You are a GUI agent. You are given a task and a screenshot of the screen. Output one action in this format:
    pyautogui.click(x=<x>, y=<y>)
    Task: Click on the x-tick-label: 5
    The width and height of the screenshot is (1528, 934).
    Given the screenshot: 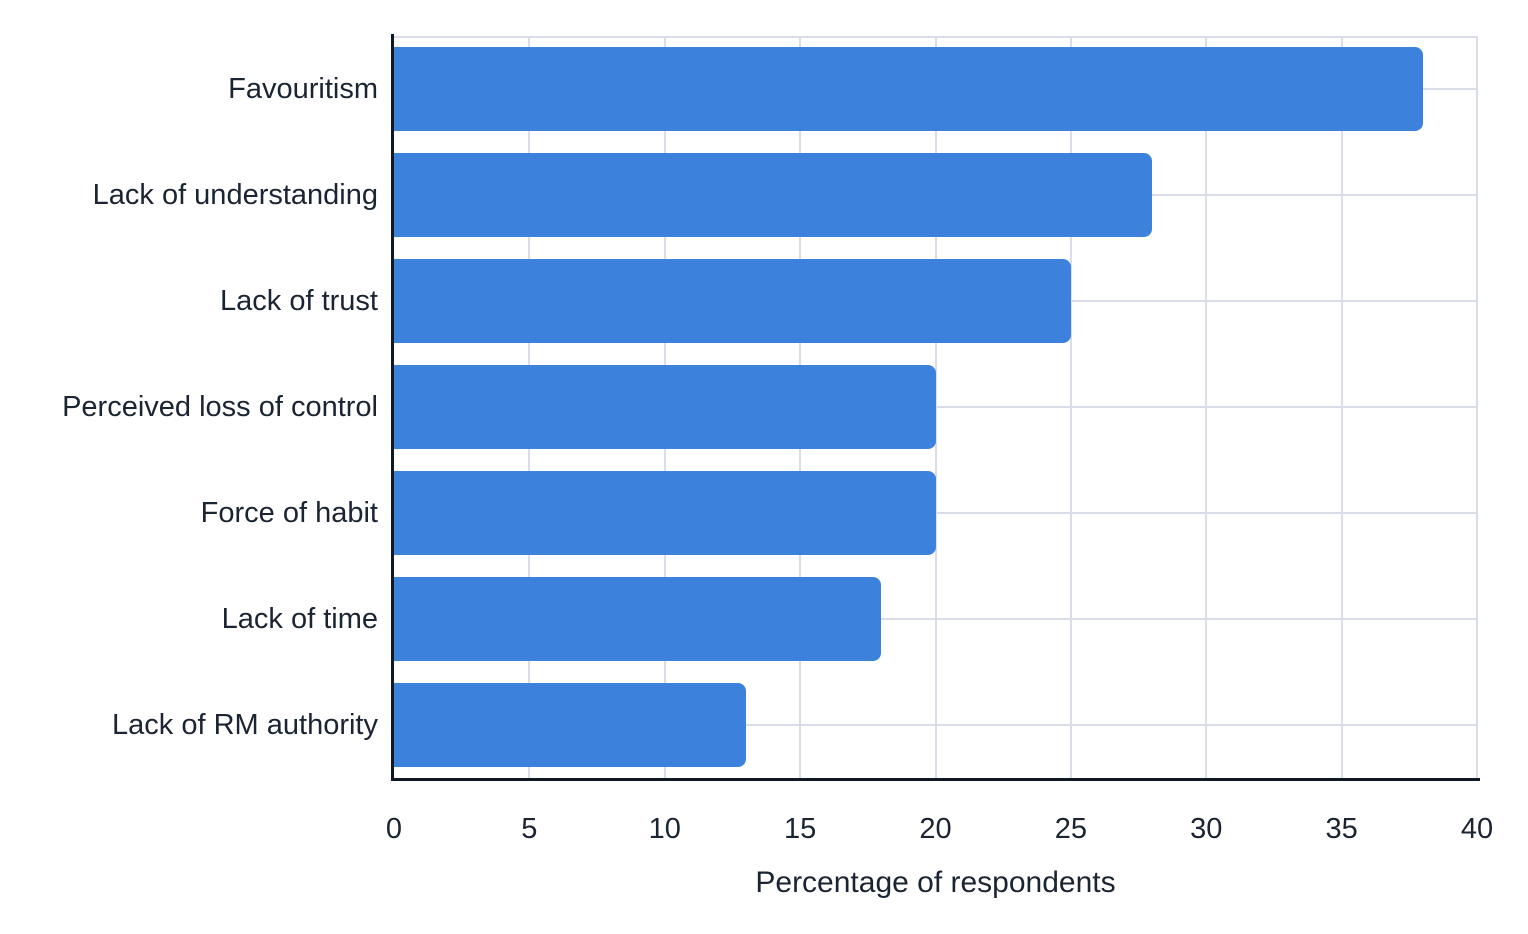 What is the action you would take?
    pyautogui.click(x=529, y=829)
    